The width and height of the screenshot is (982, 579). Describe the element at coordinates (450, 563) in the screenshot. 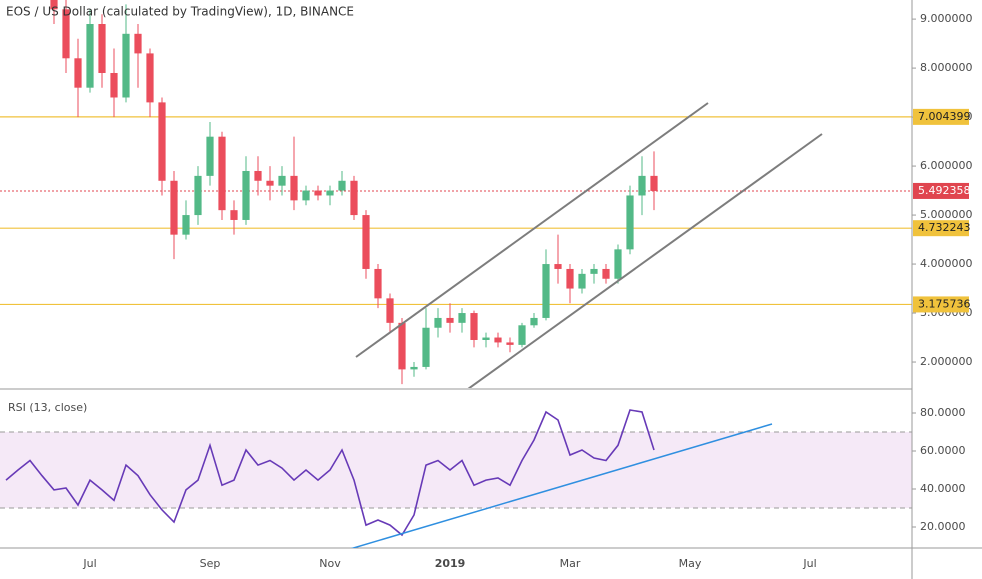

I see `x-tick-label: 2019` at that location.